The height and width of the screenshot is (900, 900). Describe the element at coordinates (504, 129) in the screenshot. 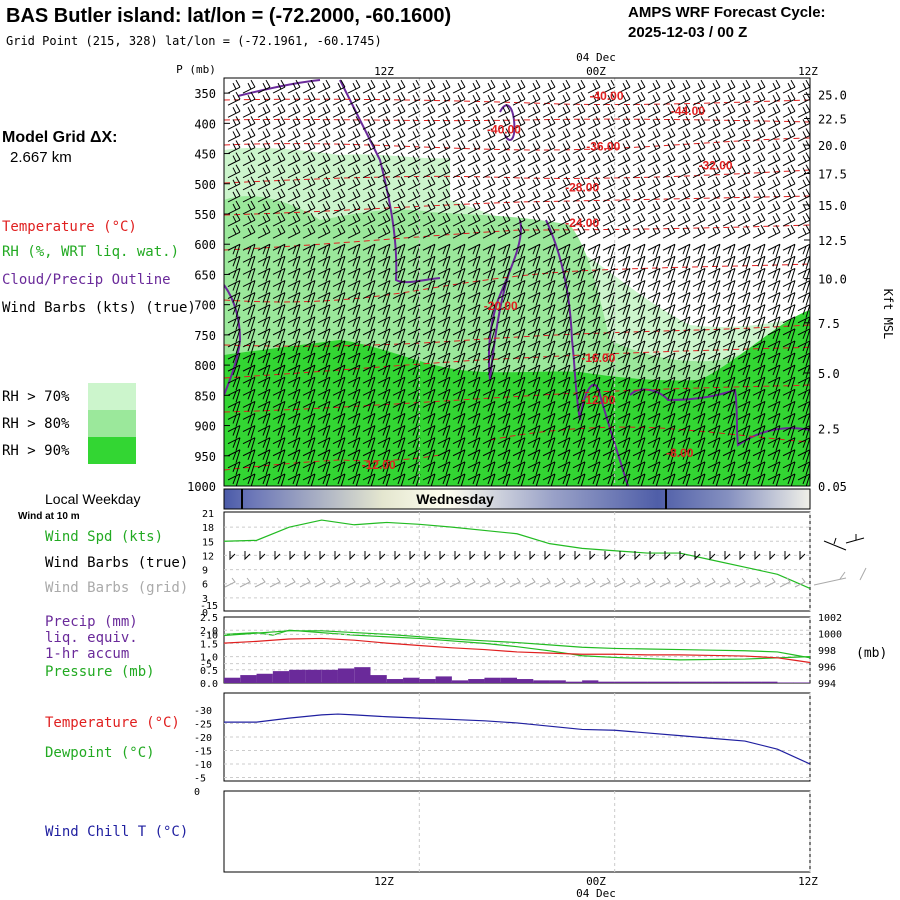

I see `isotherm-label-2: -40.00` at that location.